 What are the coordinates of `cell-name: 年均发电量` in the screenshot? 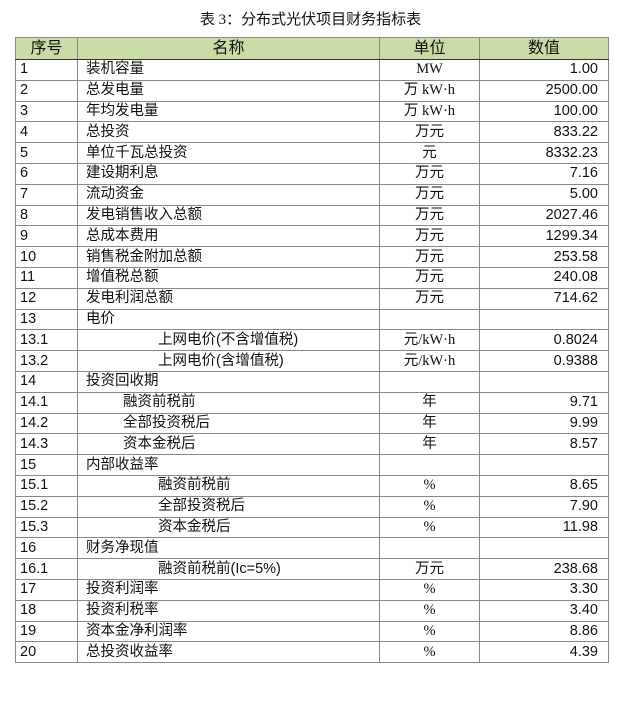 It's located at (228, 111).